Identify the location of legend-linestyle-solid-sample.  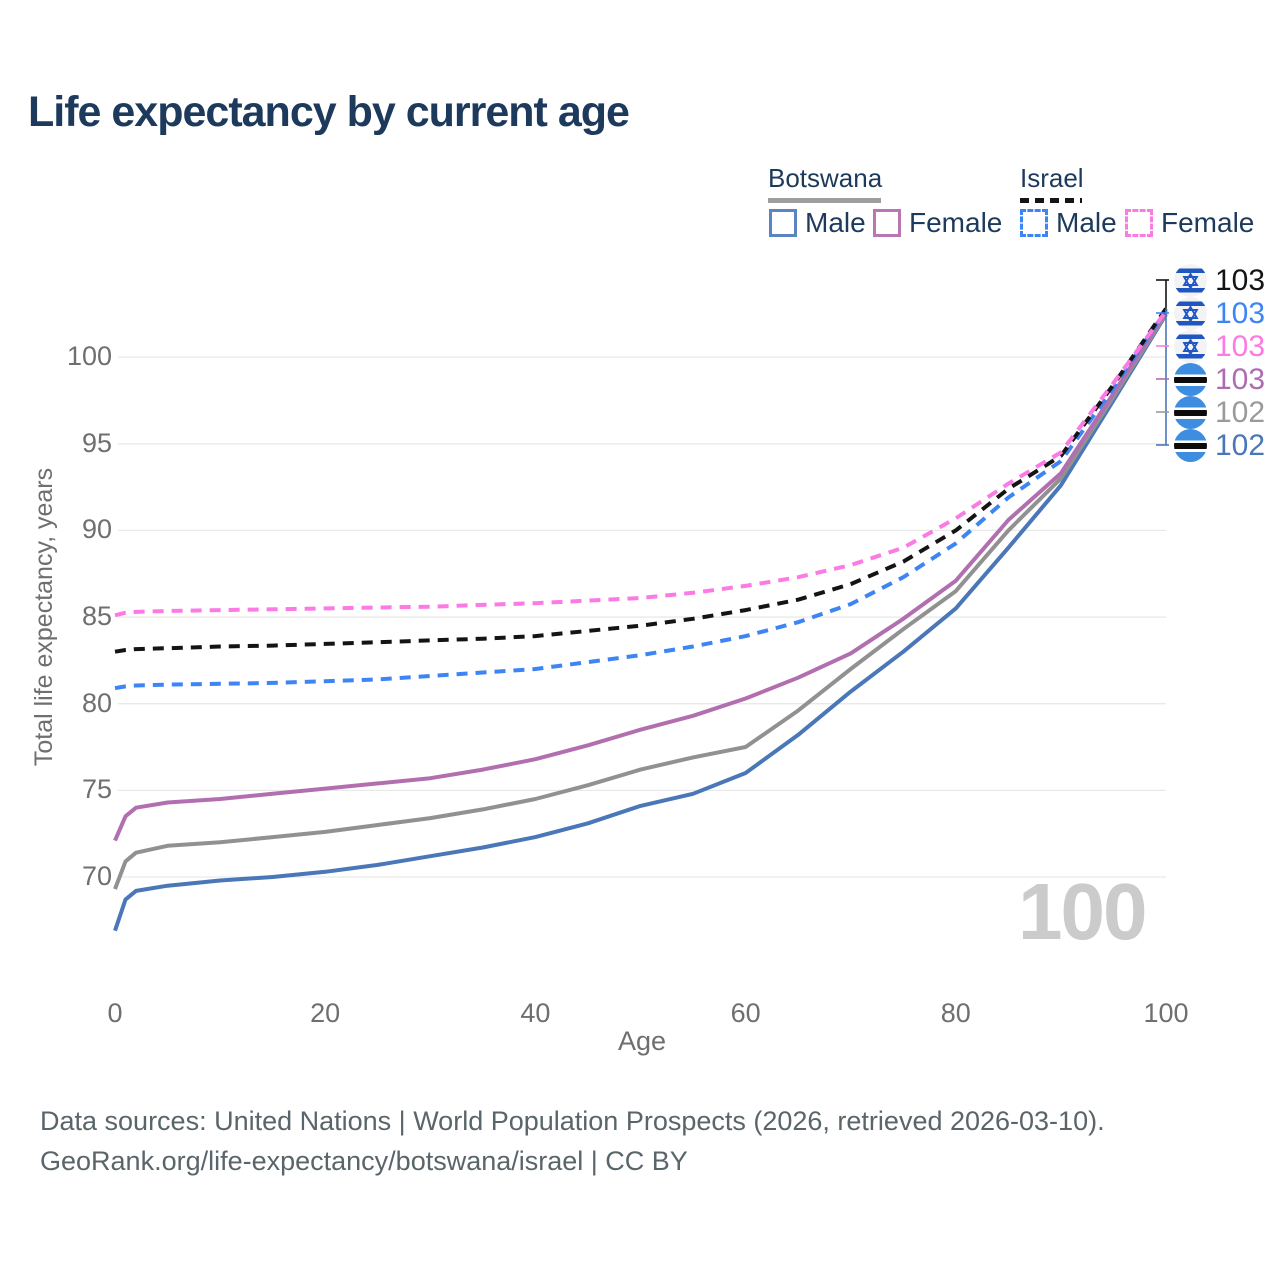
(824, 200).